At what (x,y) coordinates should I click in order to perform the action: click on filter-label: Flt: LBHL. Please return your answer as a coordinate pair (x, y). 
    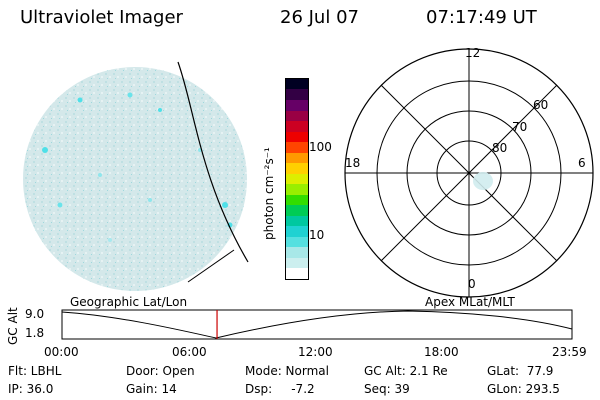
    Looking at the image, I should click on (35, 371).